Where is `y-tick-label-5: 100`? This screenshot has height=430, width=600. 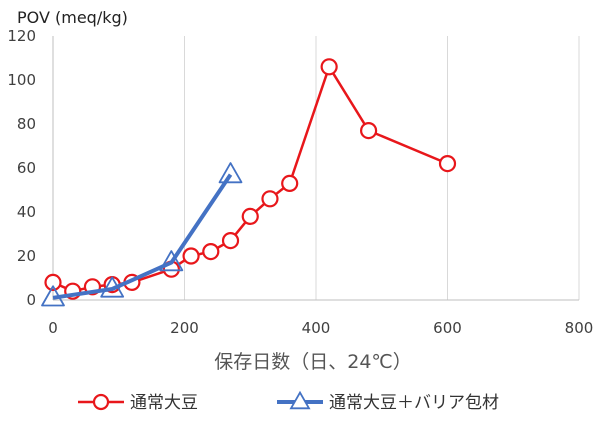 y-tick-label-5: 100 is located at coordinates (21, 80).